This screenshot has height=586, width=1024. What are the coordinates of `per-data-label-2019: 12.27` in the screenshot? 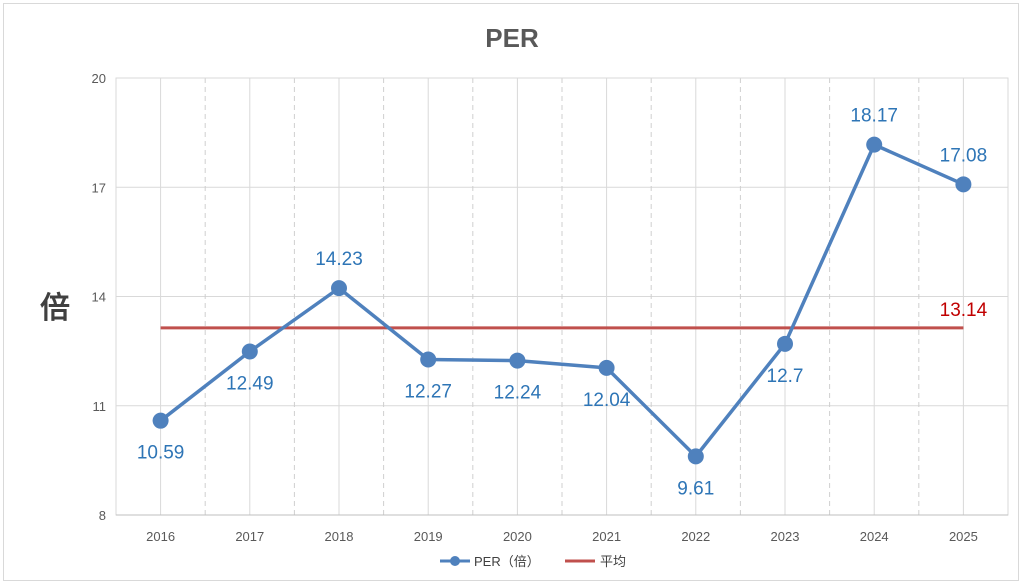 It's located at (428, 392).